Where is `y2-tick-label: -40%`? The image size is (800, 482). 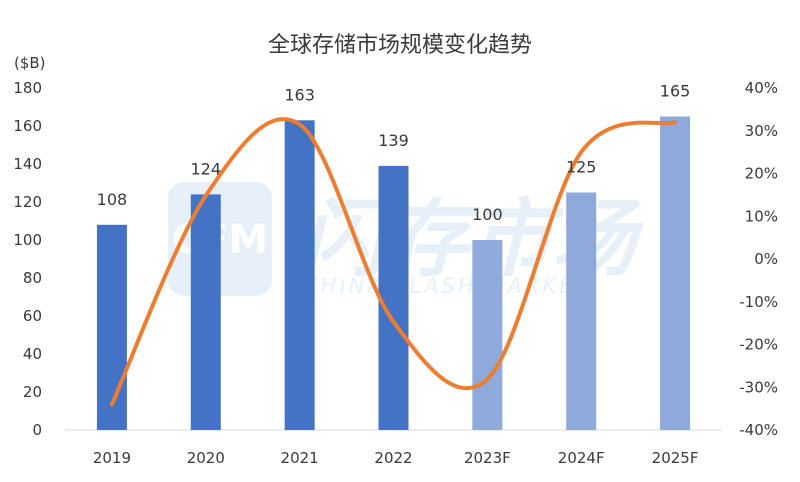
y2-tick-label: -40% is located at coordinates (758, 430).